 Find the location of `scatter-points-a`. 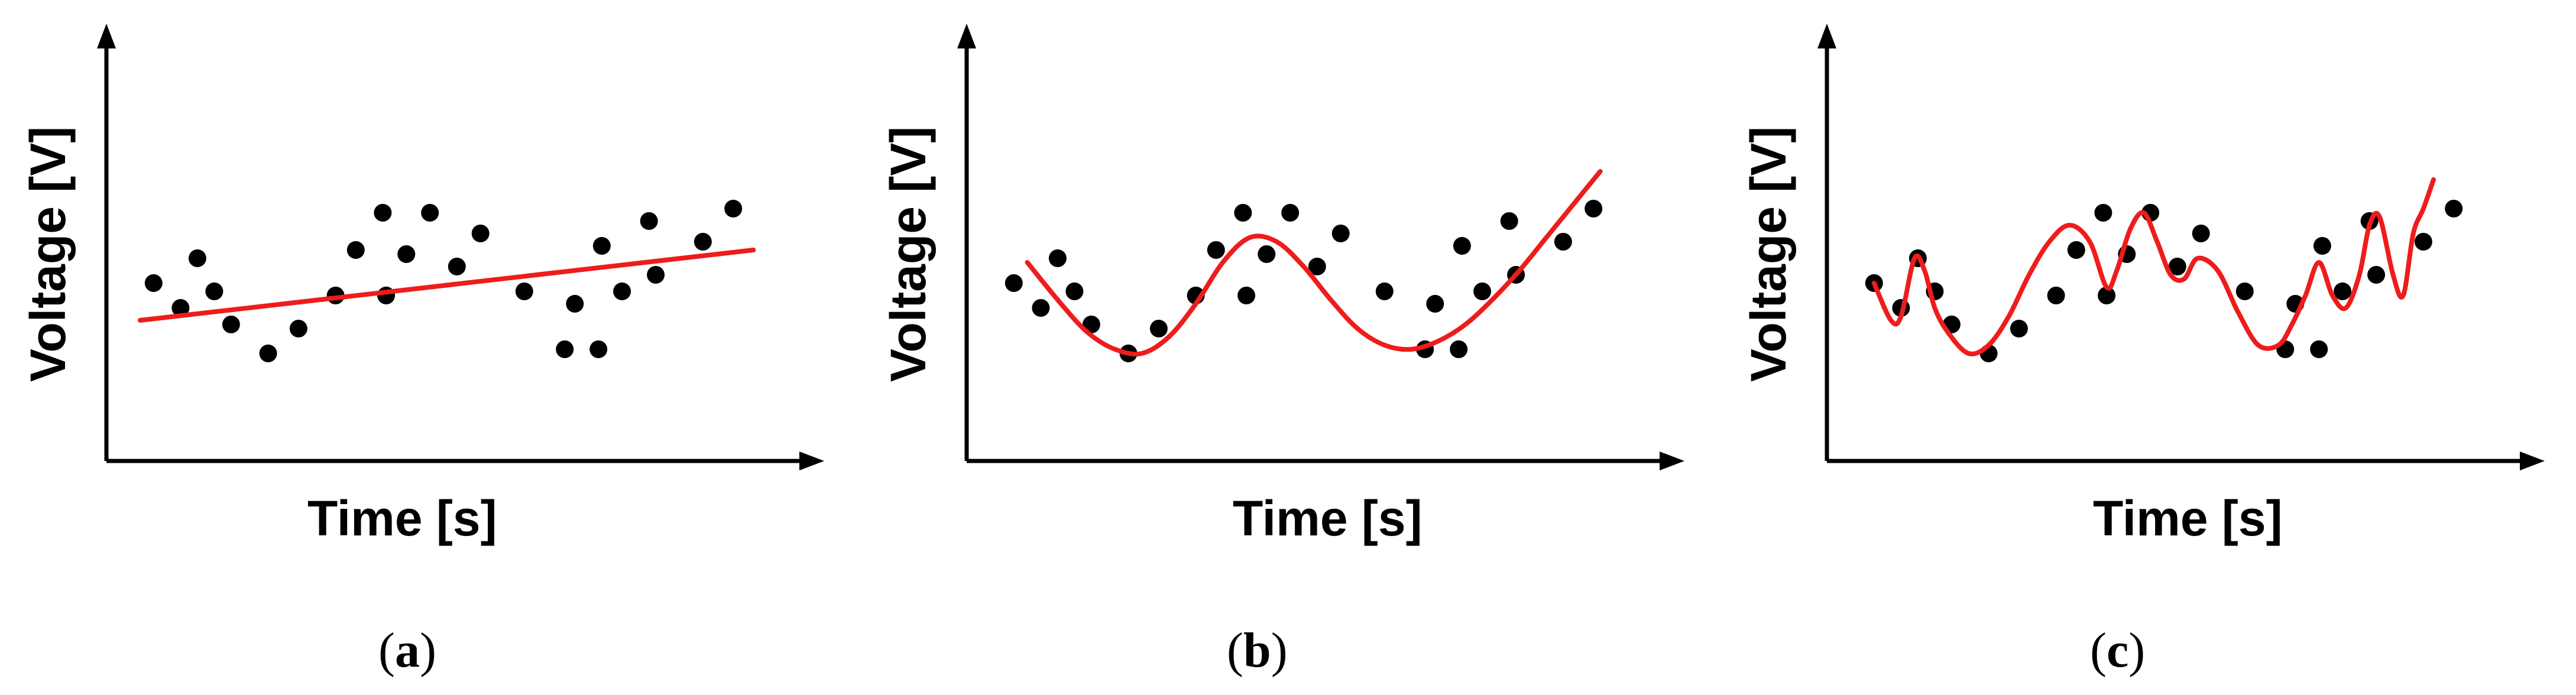

scatter-points-a is located at coordinates (443, 281).